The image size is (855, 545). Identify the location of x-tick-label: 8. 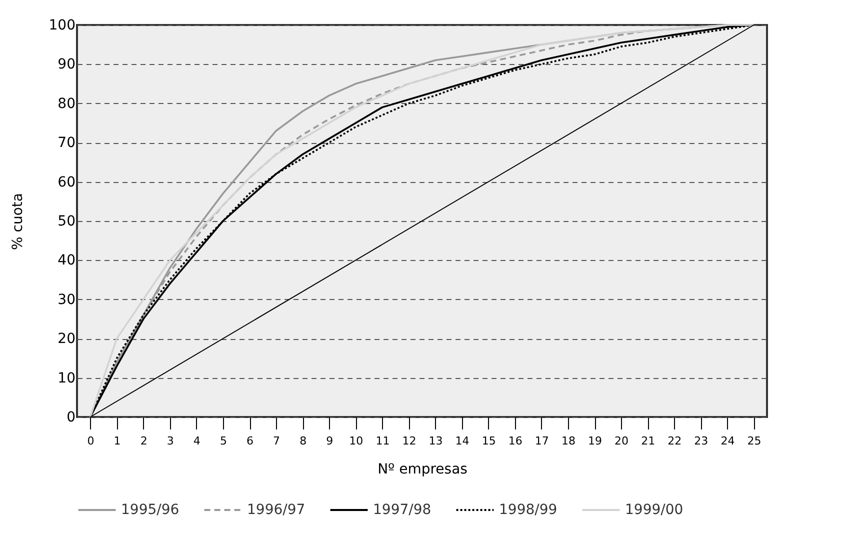
(303, 441).